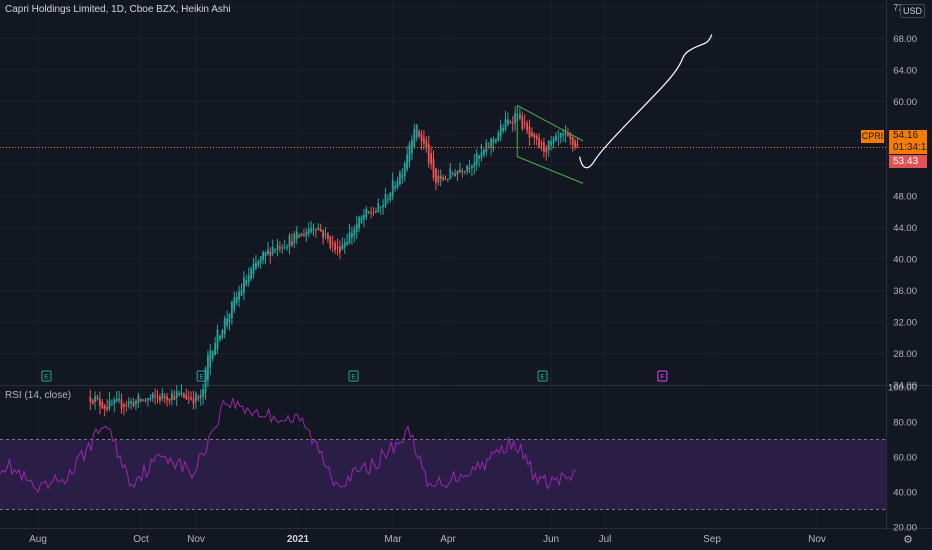  Describe the element at coordinates (912, 147) in the screenshot. I see `countdown-value: 01:34:13` at that location.